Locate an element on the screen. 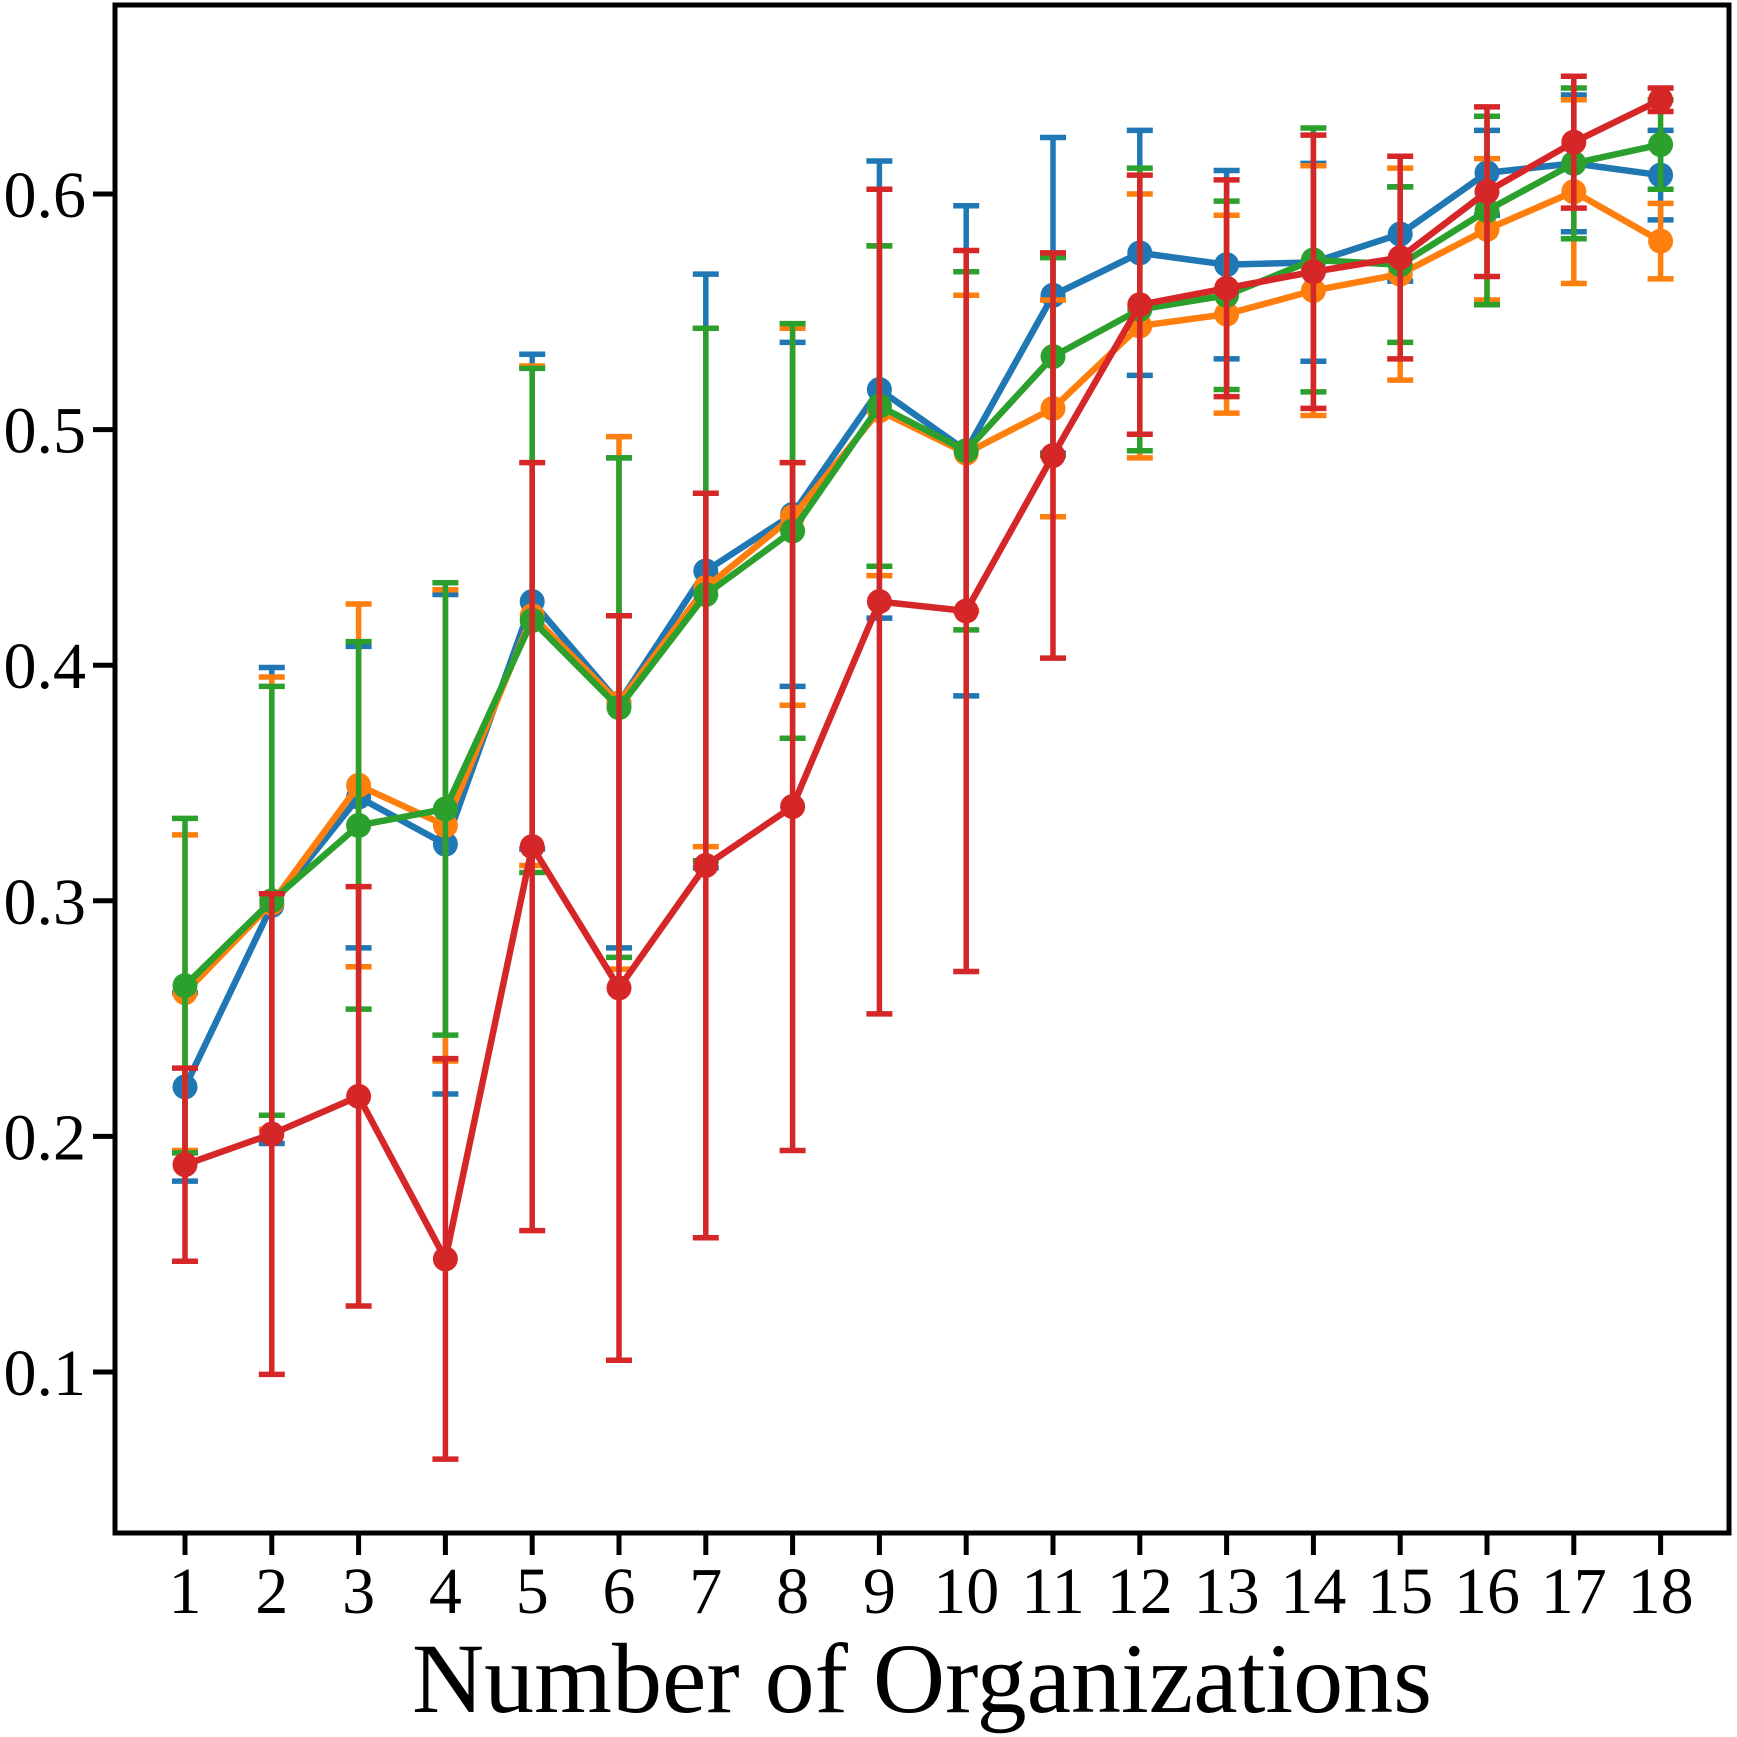 The width and height of the screenshot is (1737, 1737). x-tick-label: 7 is located at coordinates (705, 1591).